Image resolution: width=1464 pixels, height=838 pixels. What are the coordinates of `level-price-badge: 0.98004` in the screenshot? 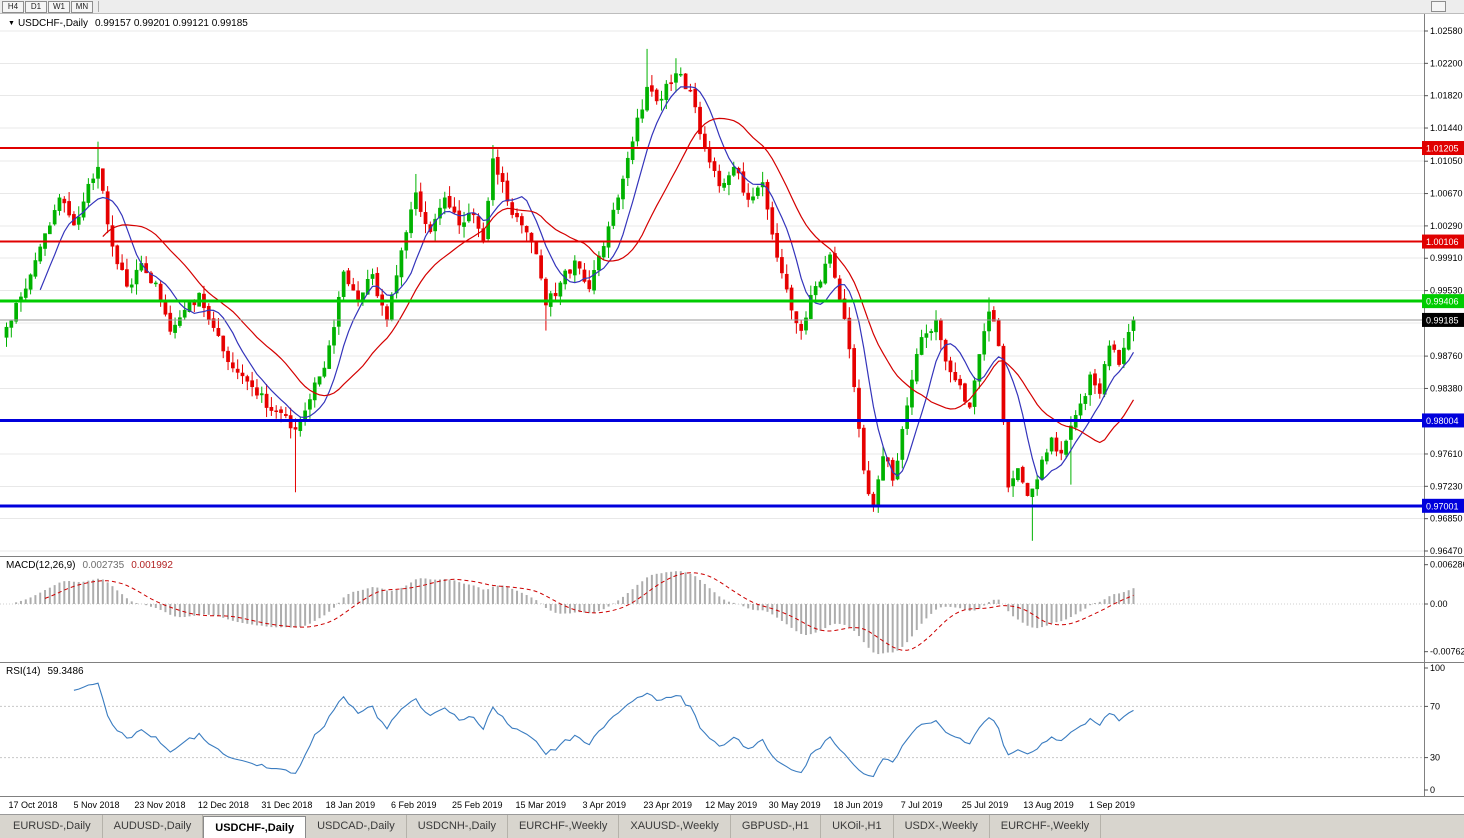 It's located at (1443, 420).